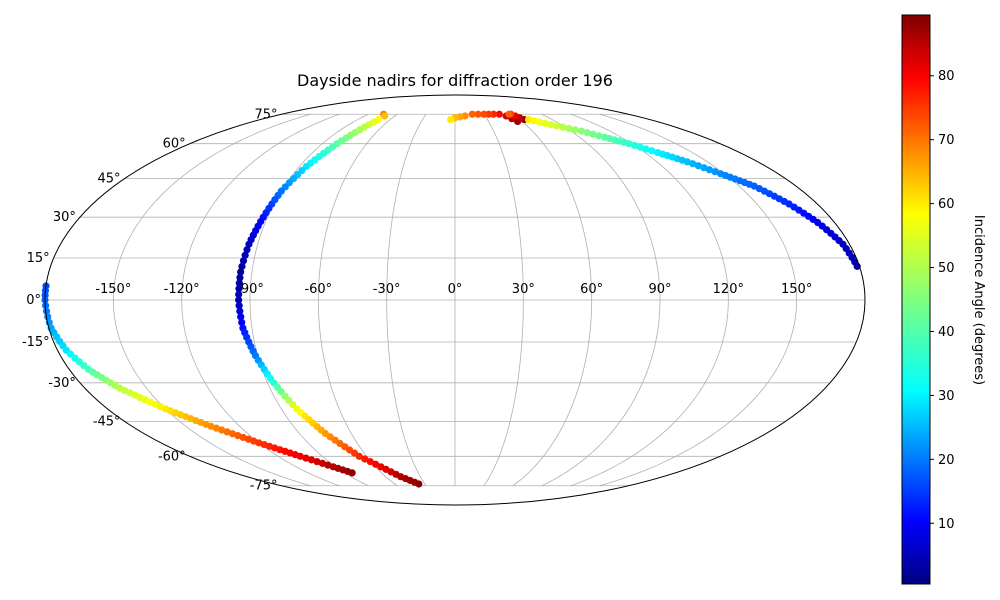 The image size is (1000, 600). Describe the element at coordinates (523, 289) in the screenshot. I see `longitude-tick-label: 30°` at that location.